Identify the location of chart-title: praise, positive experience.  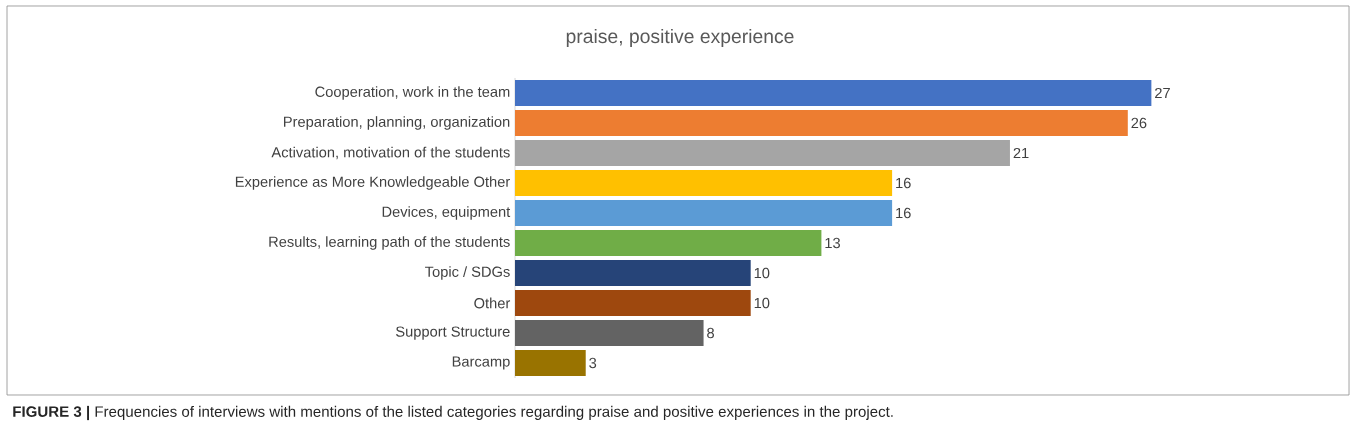
(680, 38).